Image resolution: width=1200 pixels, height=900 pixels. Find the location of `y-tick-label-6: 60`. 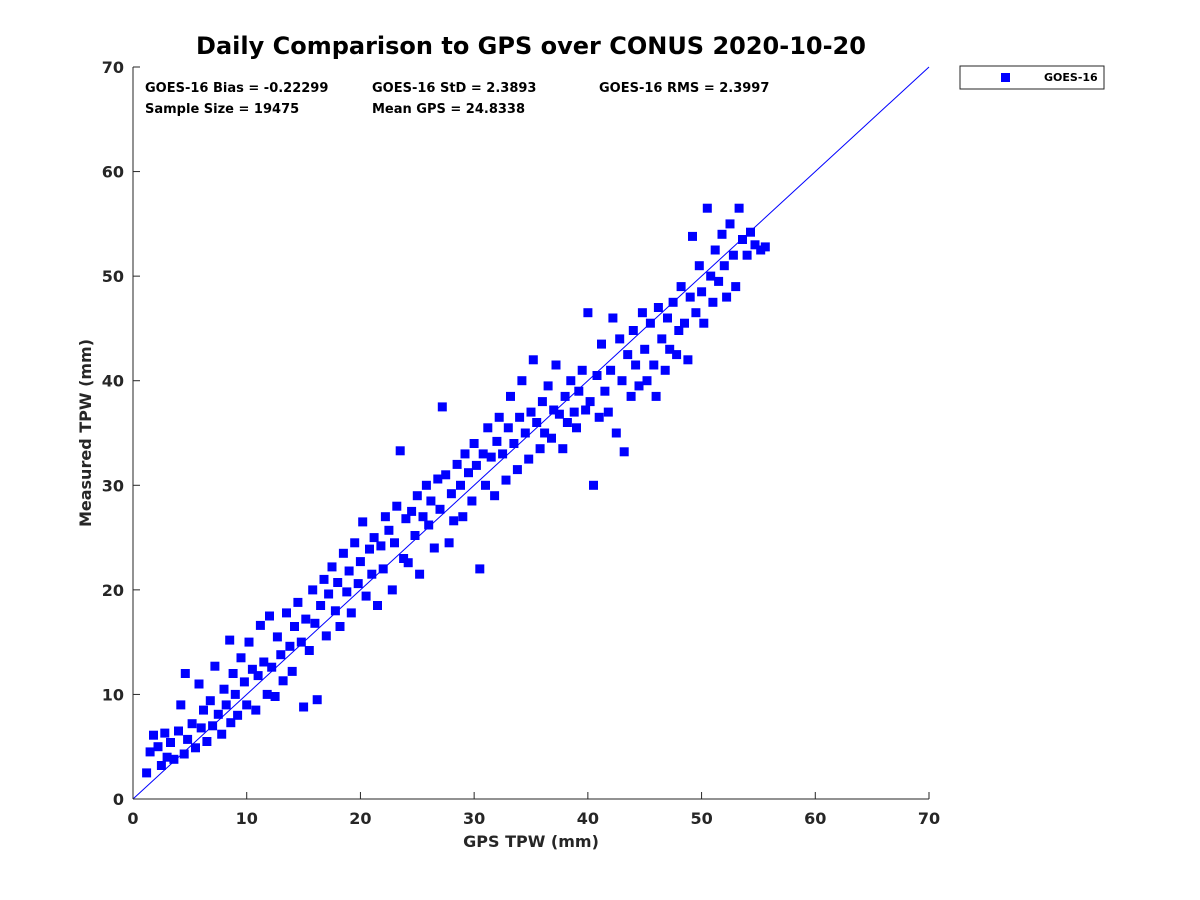

y-tick-label-6: 60 is located at coordinates (113, 172).